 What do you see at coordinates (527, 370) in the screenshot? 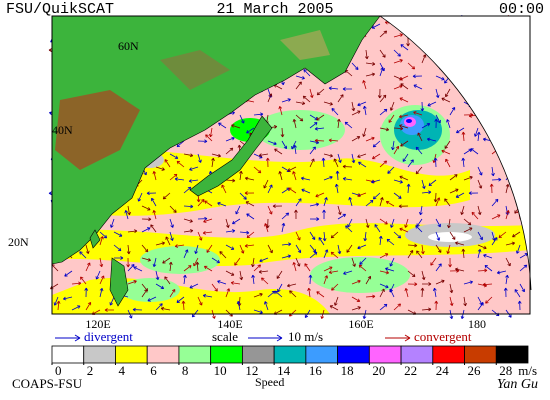
I see `unit-label: m/s` at bounding box center [527, 370].